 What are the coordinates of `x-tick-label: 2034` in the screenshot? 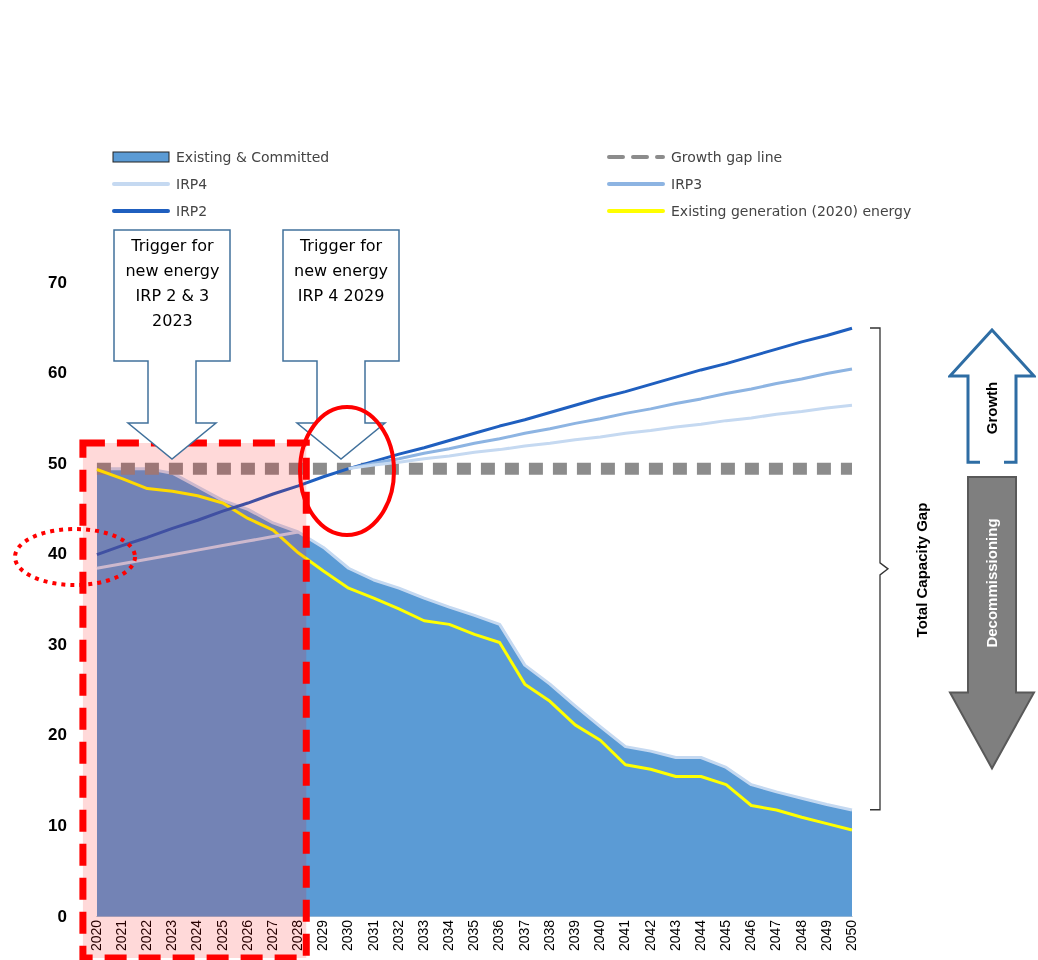 It's located at (448, 935).